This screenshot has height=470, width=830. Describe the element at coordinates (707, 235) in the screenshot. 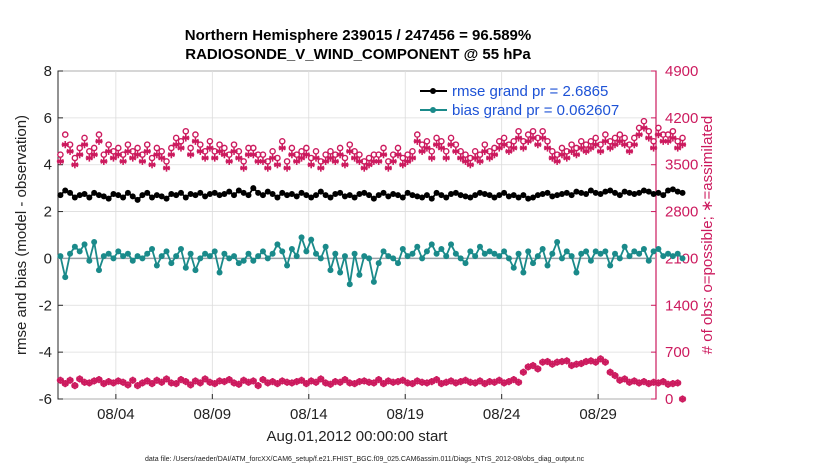

I see `y-axis-right-label: # of obs: o=possible; ∗=assimilated` at that location.